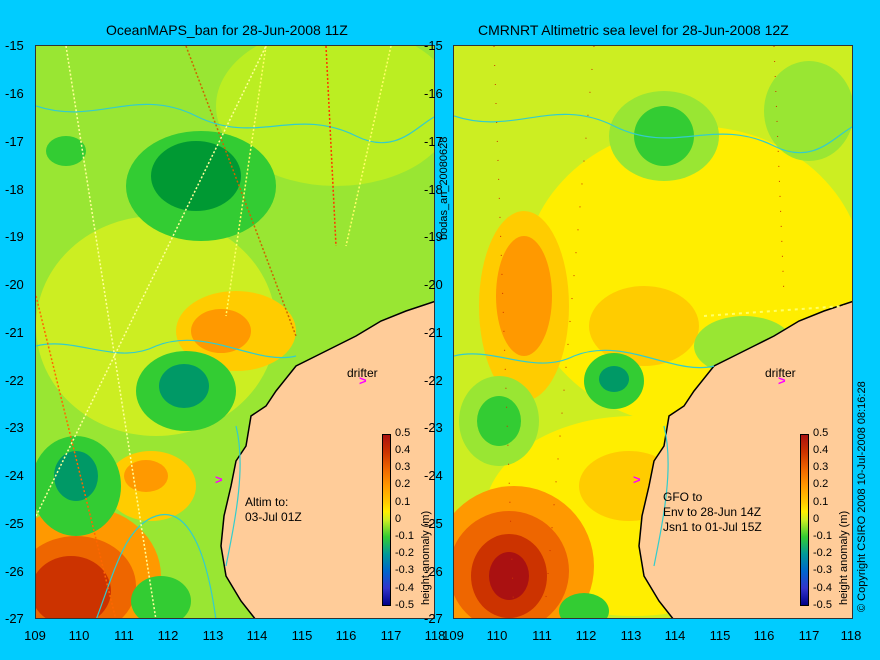 This screenshot has width=880, height=660. I want to click on left-altimetry-note: Altim to: 03-Jul 01Z, so click(273, 509).